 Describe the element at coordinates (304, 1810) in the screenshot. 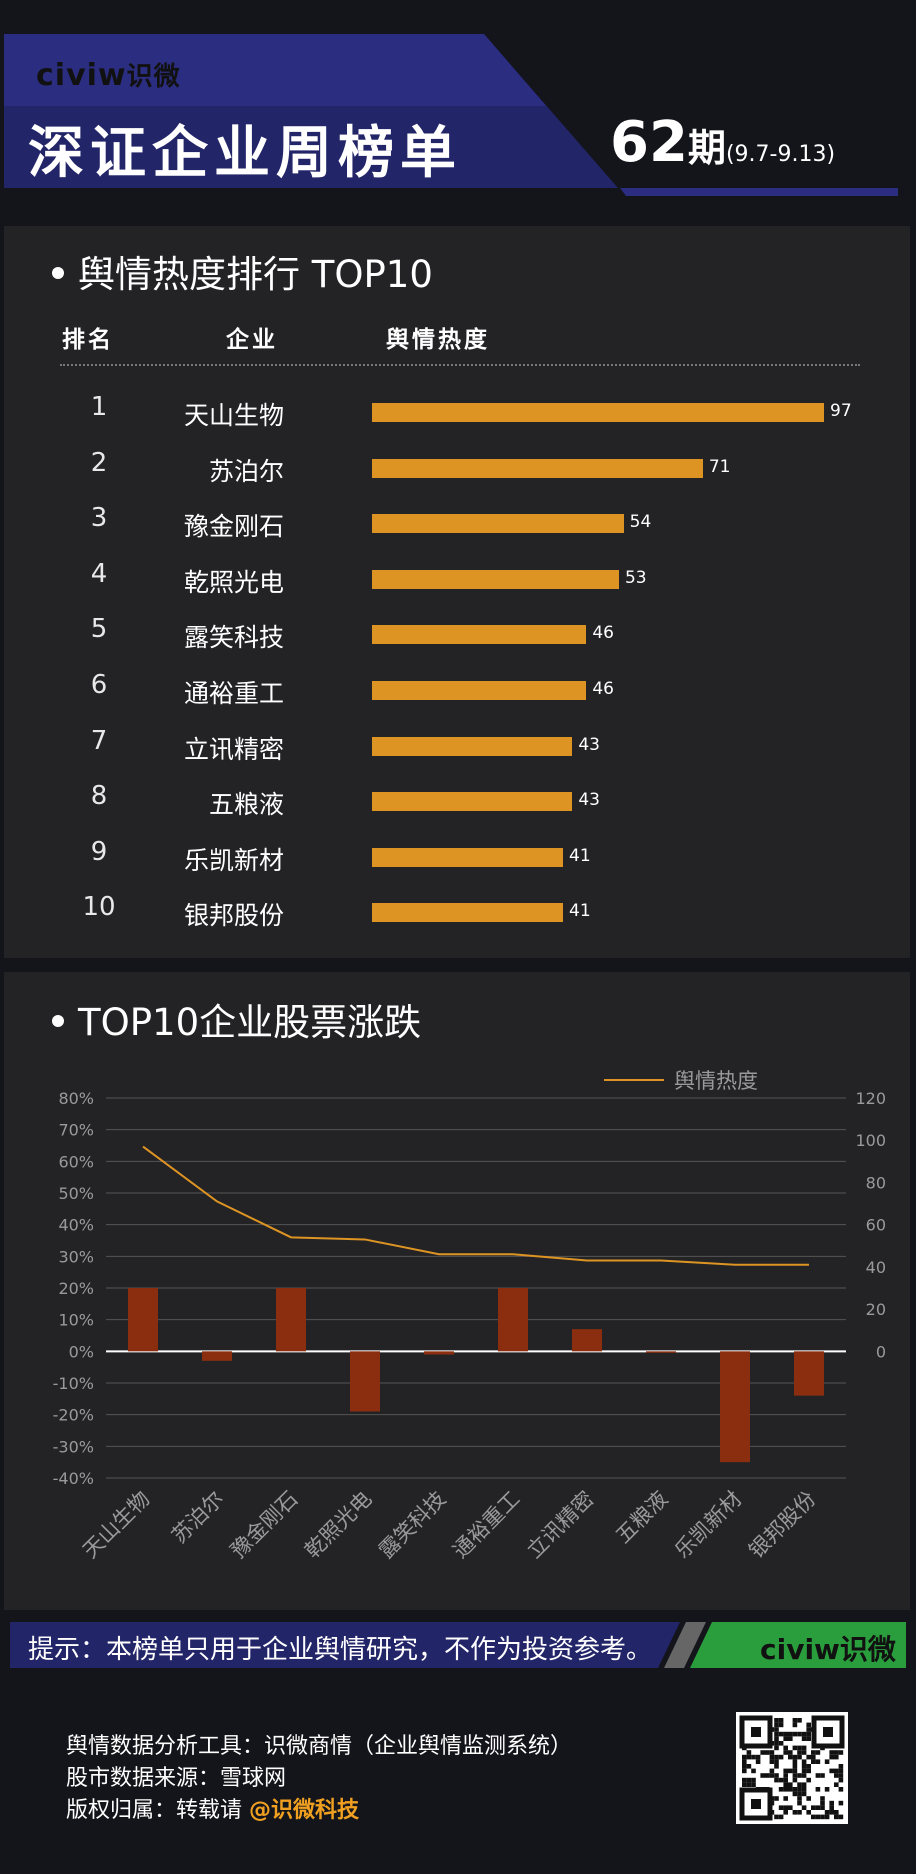

I see `footer-copyright-link: @识微科技` at that location.